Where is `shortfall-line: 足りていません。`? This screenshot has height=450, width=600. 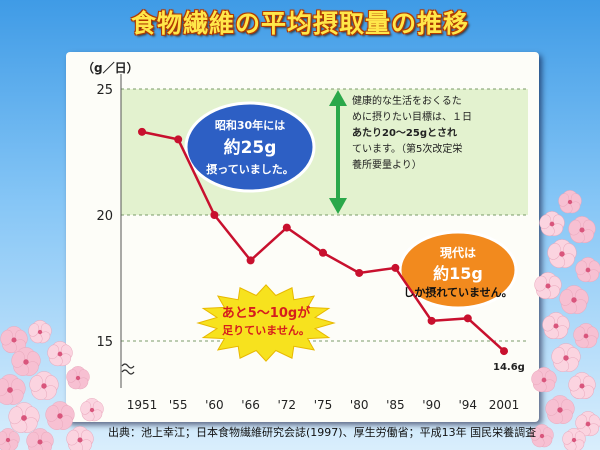
shortfall-line: 足りていません。 is located at coordinates (266, 330).